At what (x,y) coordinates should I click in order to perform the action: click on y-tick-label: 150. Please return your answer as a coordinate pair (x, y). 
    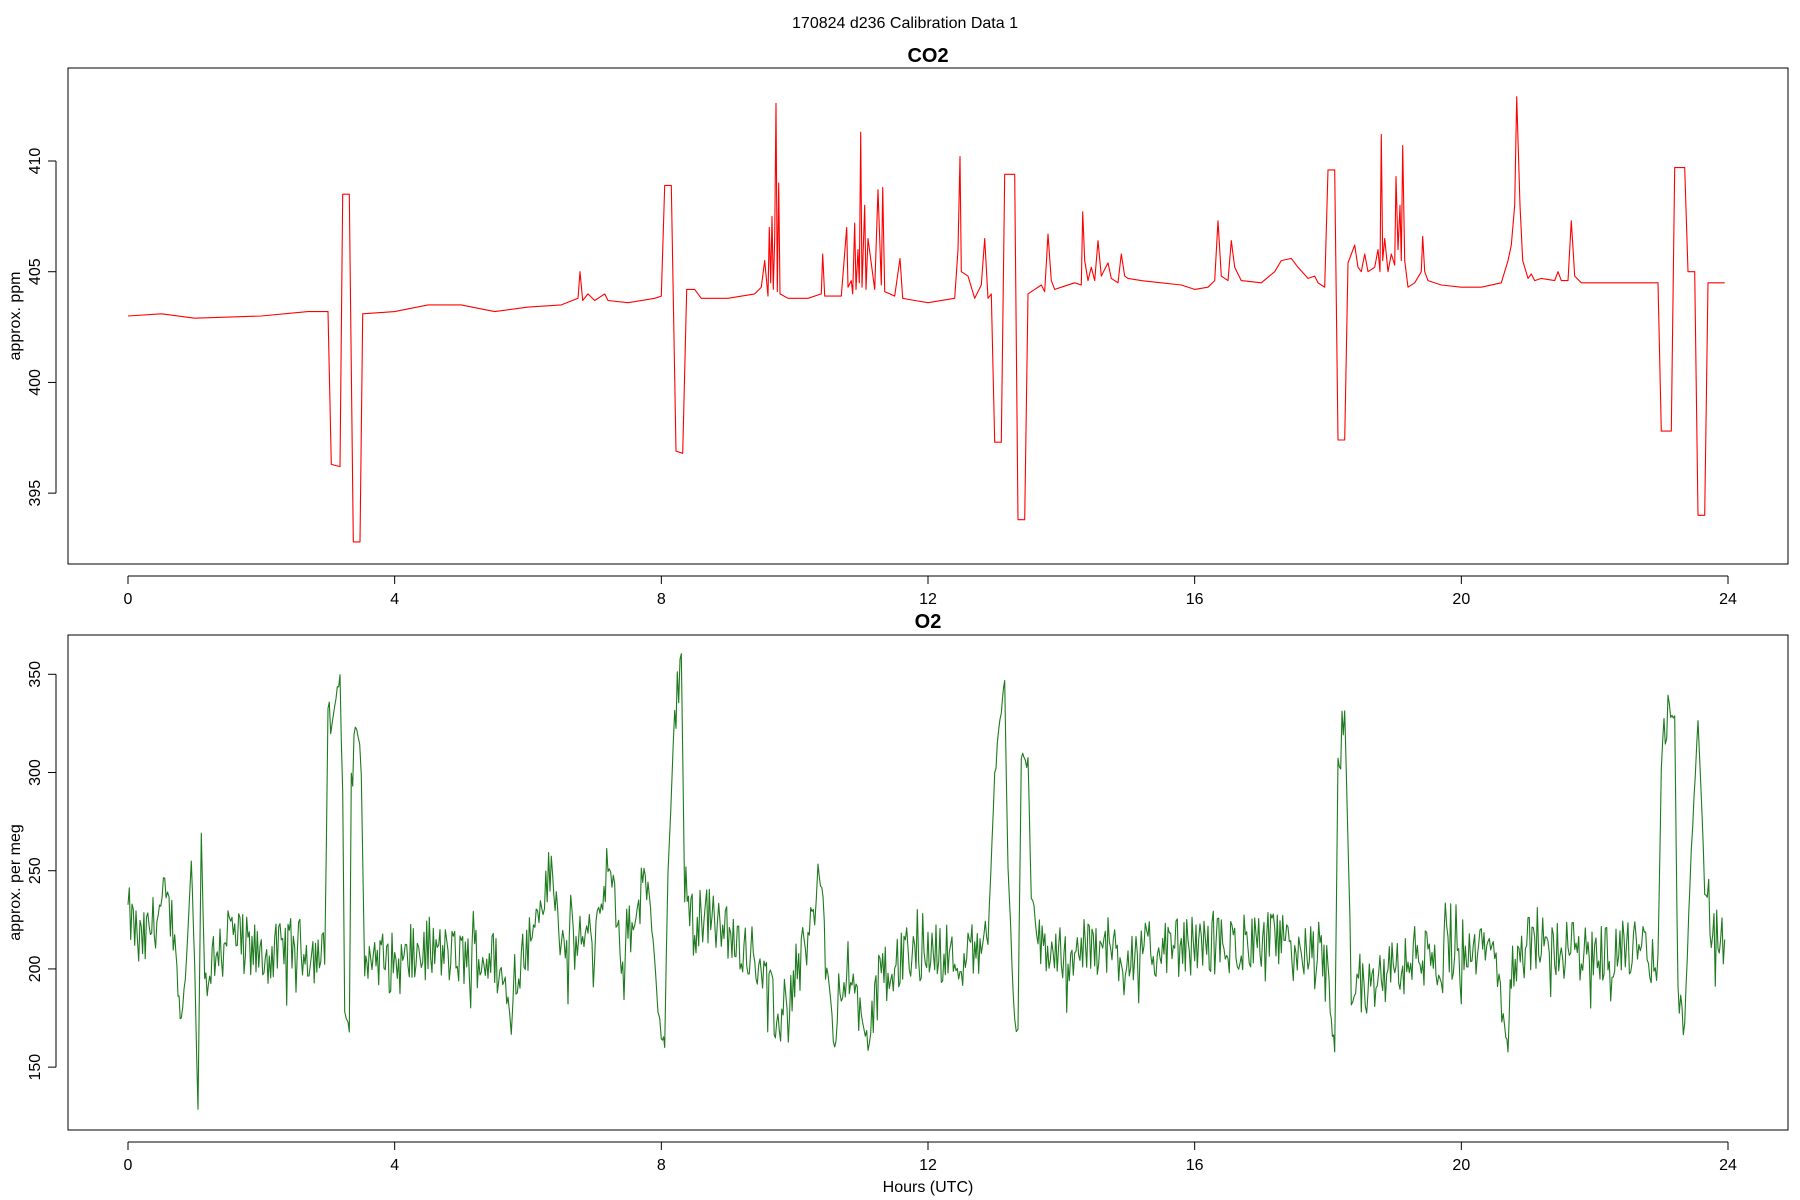
    Looking at the image, I should click on (35, 1067).